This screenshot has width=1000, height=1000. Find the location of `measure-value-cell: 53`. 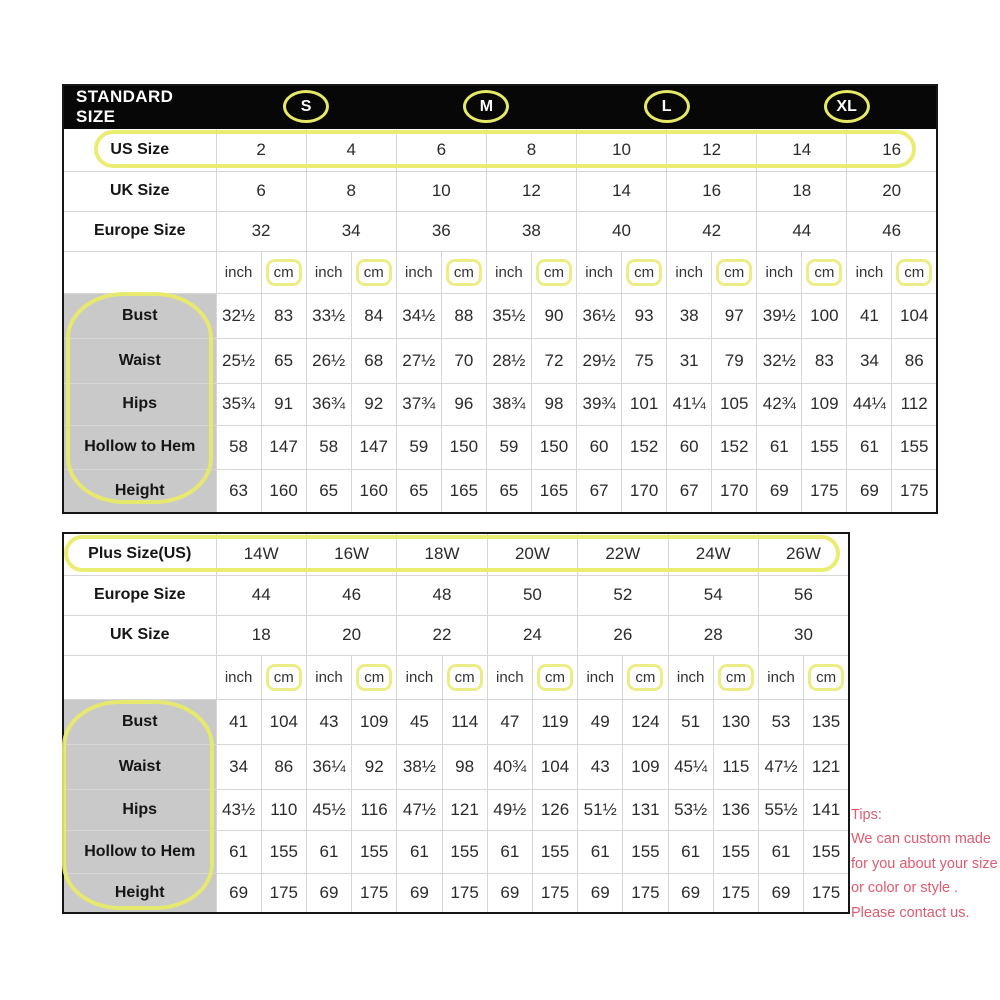

measure-value-cell: 53 is located at coordinates (781, 721).